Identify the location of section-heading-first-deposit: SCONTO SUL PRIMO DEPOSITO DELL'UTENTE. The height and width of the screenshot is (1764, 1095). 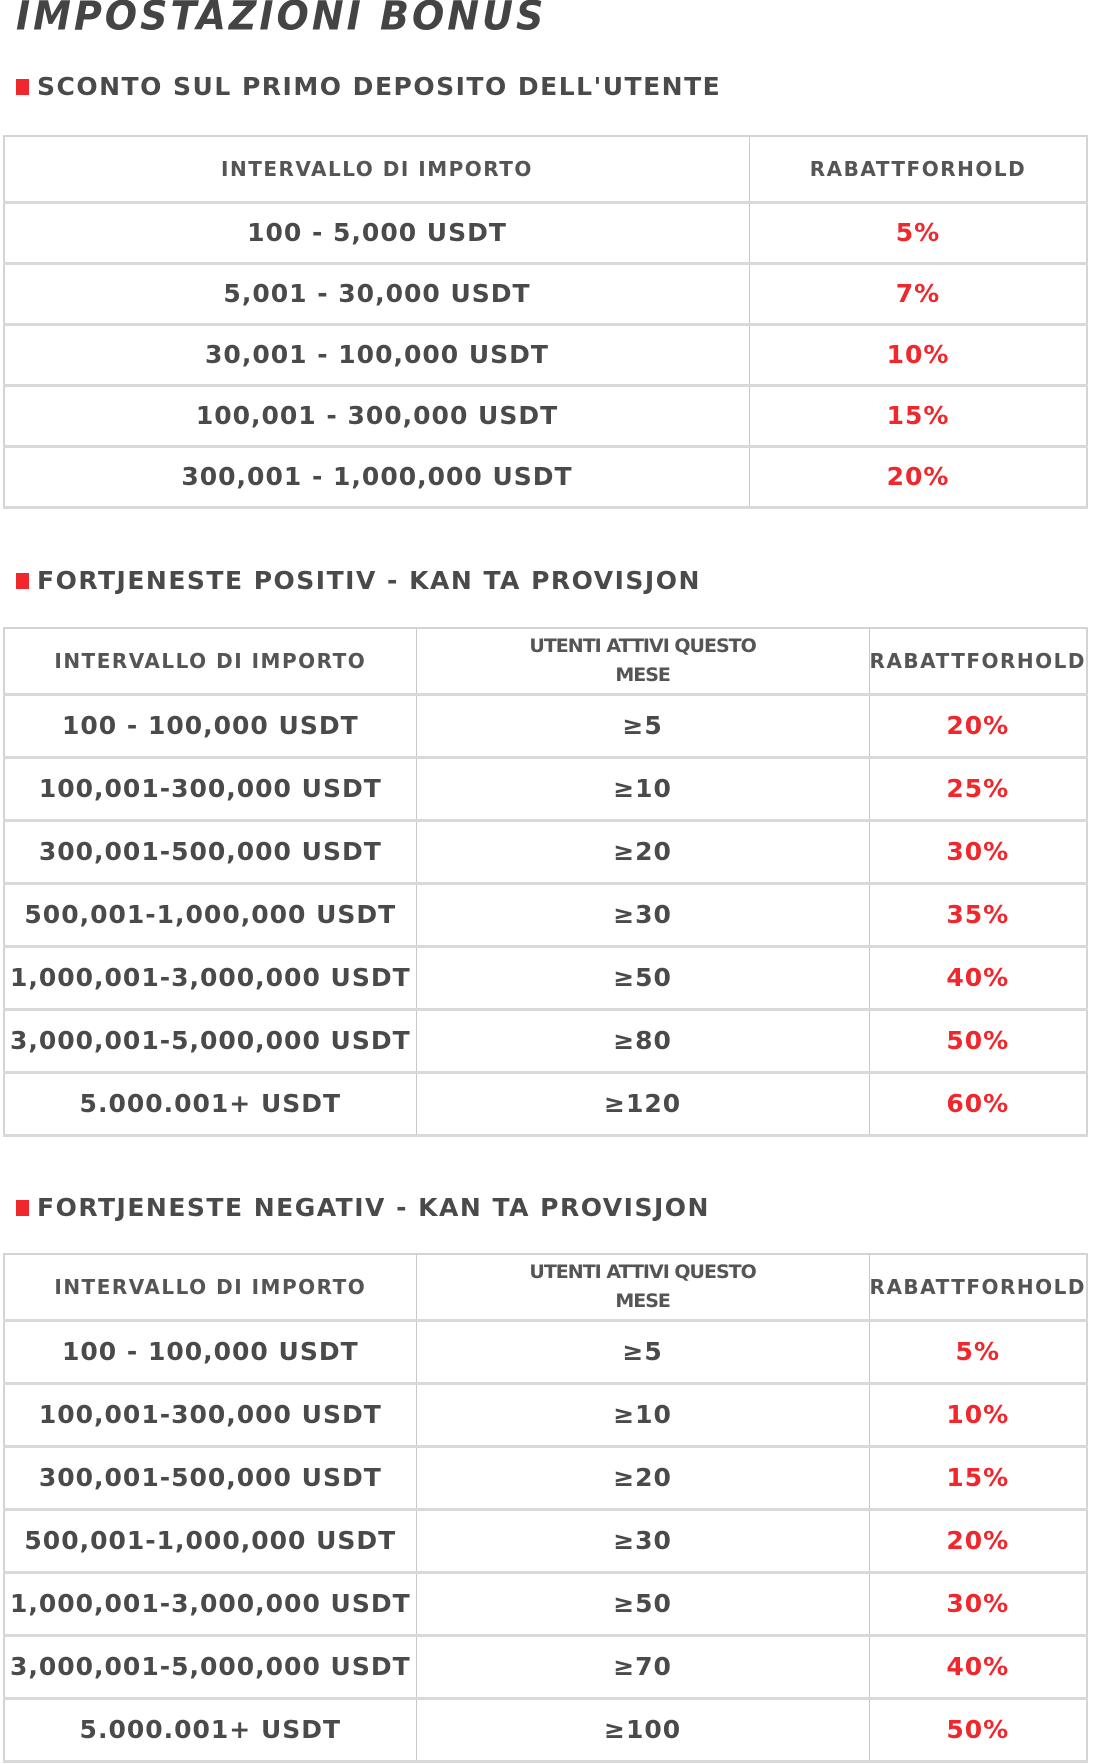
(368, 86).